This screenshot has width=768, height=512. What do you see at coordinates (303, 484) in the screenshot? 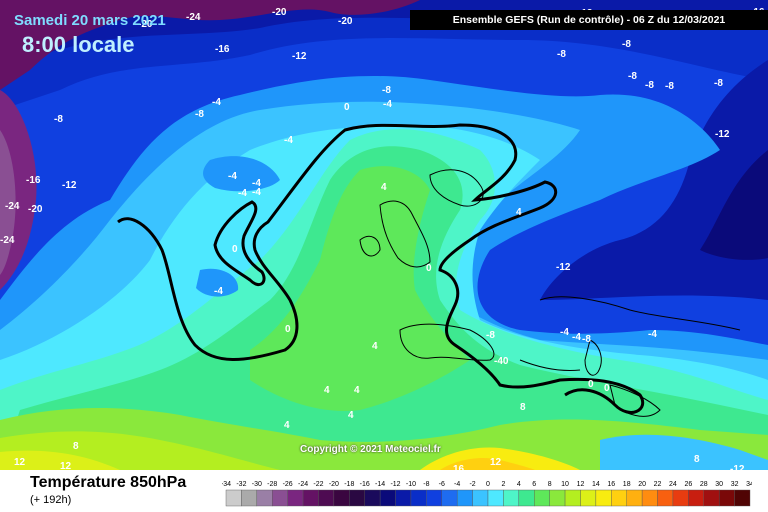
I see `legend-tick-label: -24` at bounding box center [303, 484].